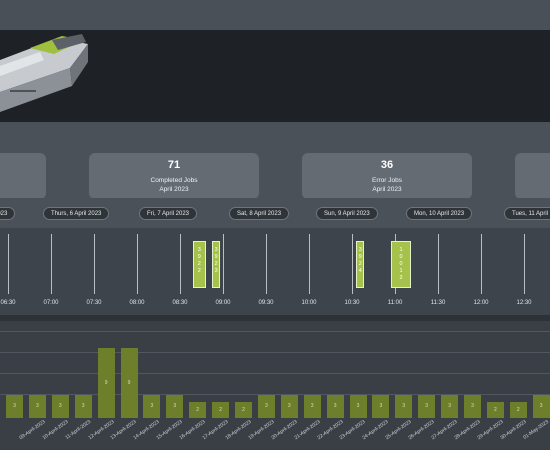  Describe the element at coordinates (387, 180) in the screenshot. I see `error-jobs-label: Error Jobs` at that location.